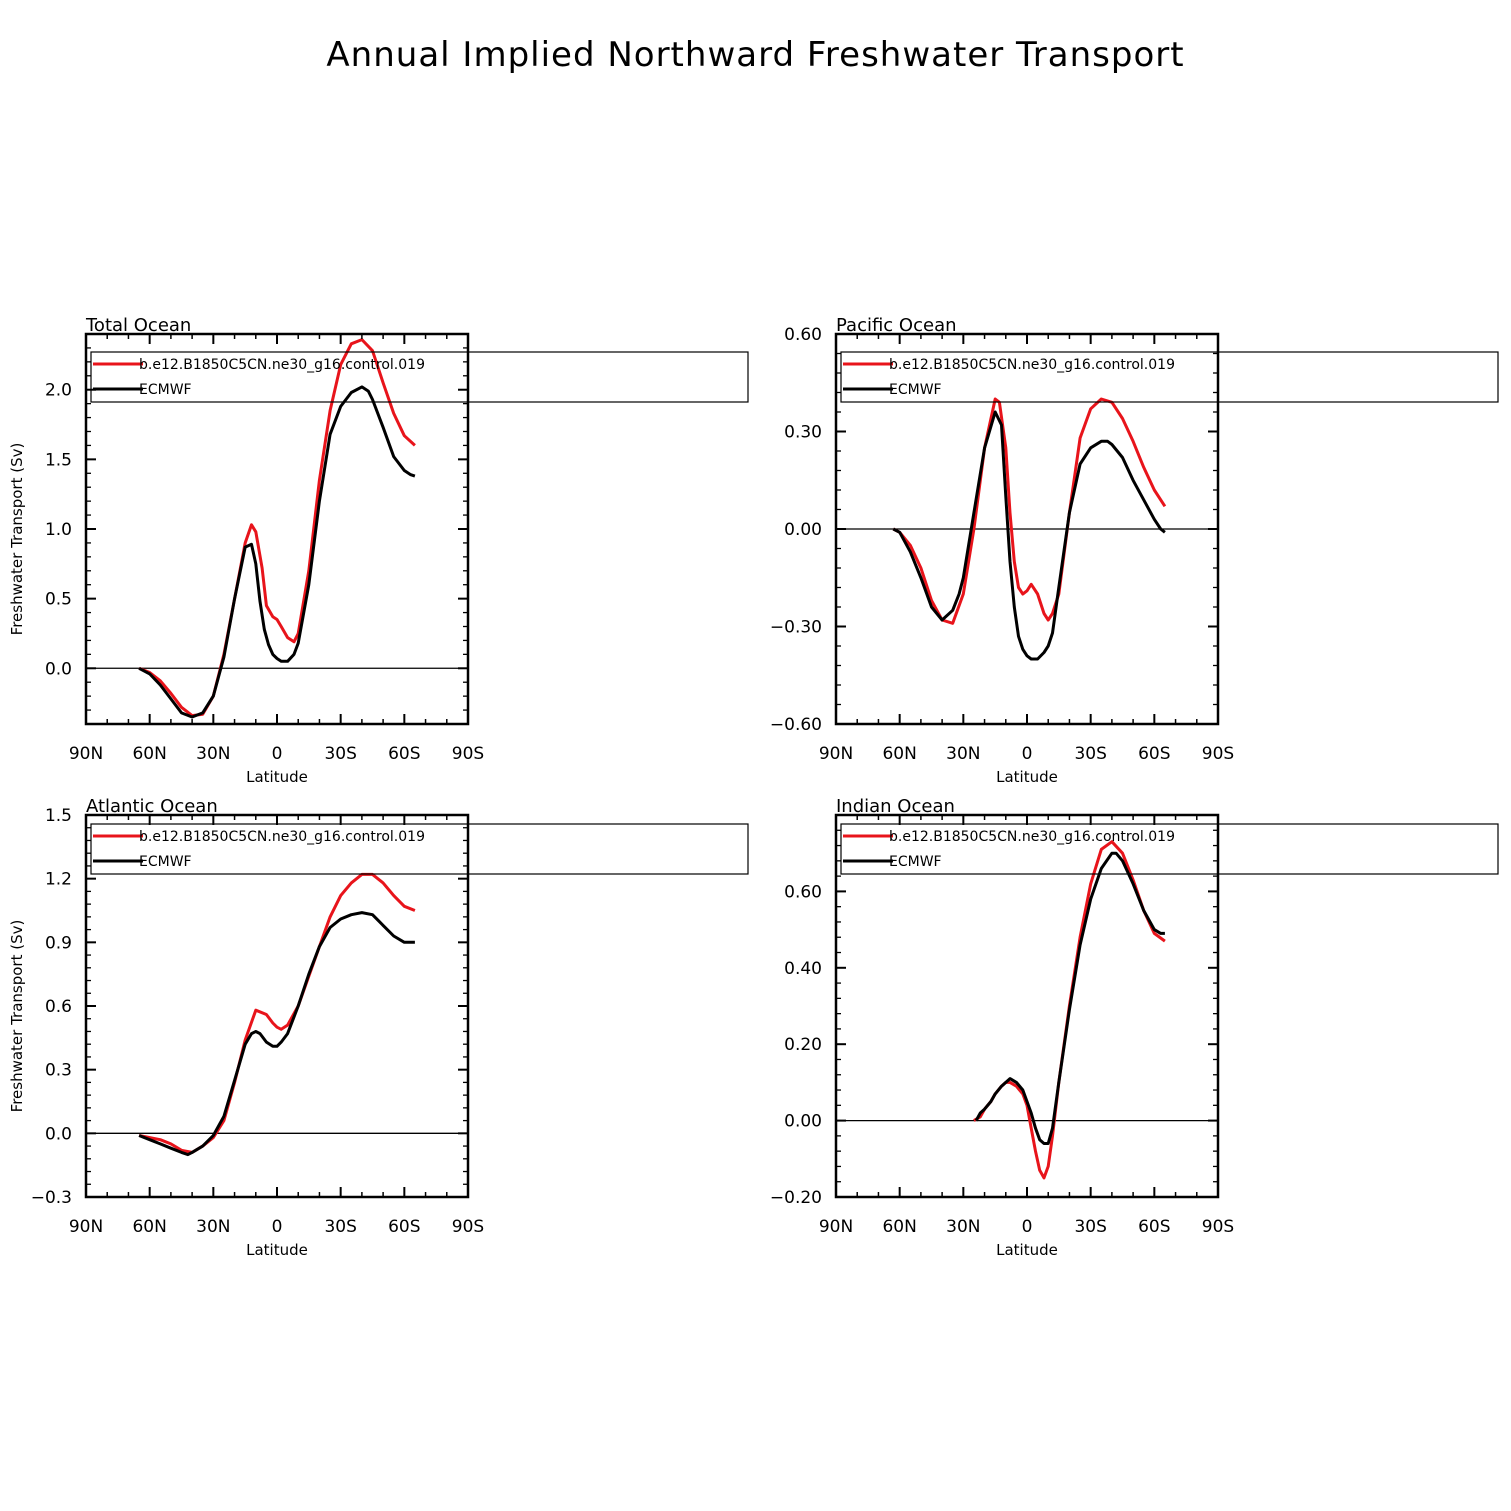 This screenshot has height=1511, width=1511. What do you see at coordinates (58, 1007) in the screenshot?
I see `y-tick-label: 0.6` at bounding box center [58, 1007].